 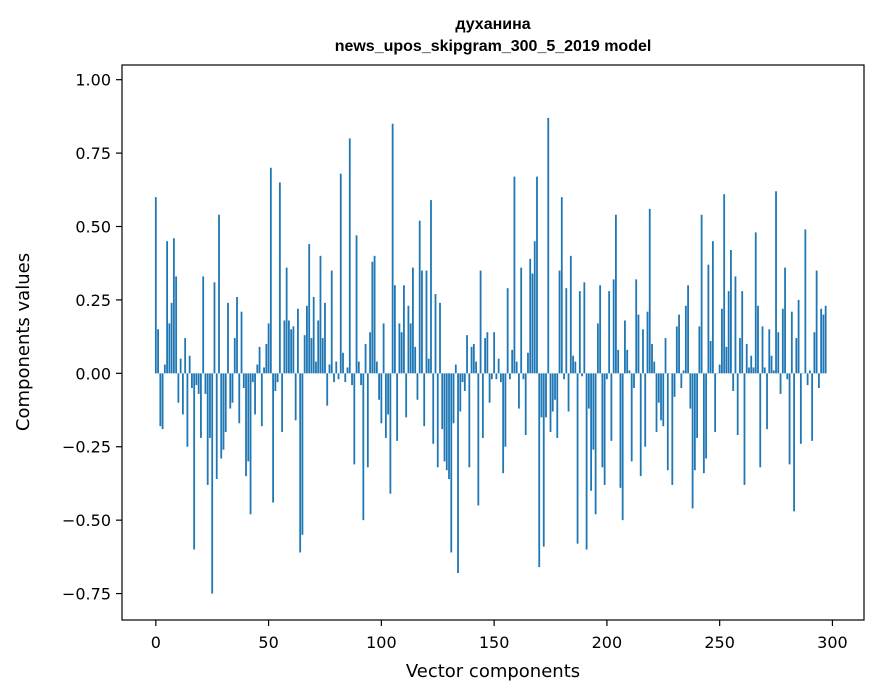 What do you see at coordinates (86, 520) in the screenshot?
I see `y-tick-label: −0.50` at bounding box center [86, 520].